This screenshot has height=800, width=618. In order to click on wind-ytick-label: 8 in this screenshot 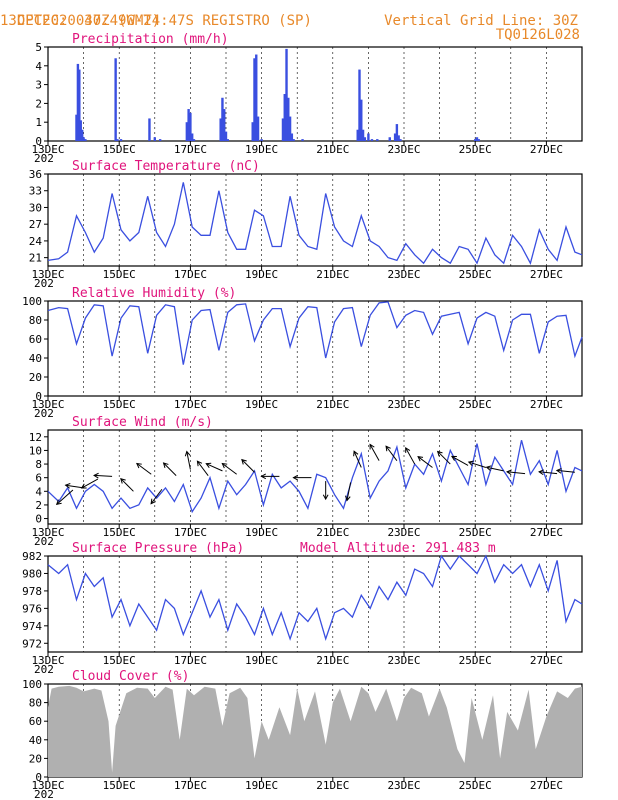, I will do `click(38, 464)`.